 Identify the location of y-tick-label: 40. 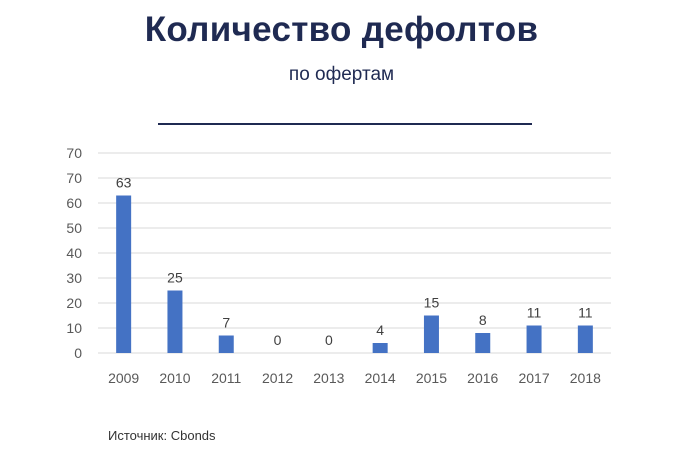
(74, 253).